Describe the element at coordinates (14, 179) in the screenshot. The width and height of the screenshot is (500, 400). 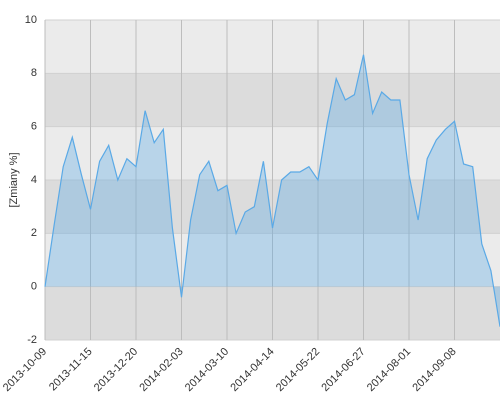
I see `y-axis-label: [Zmiany %]` at that location.